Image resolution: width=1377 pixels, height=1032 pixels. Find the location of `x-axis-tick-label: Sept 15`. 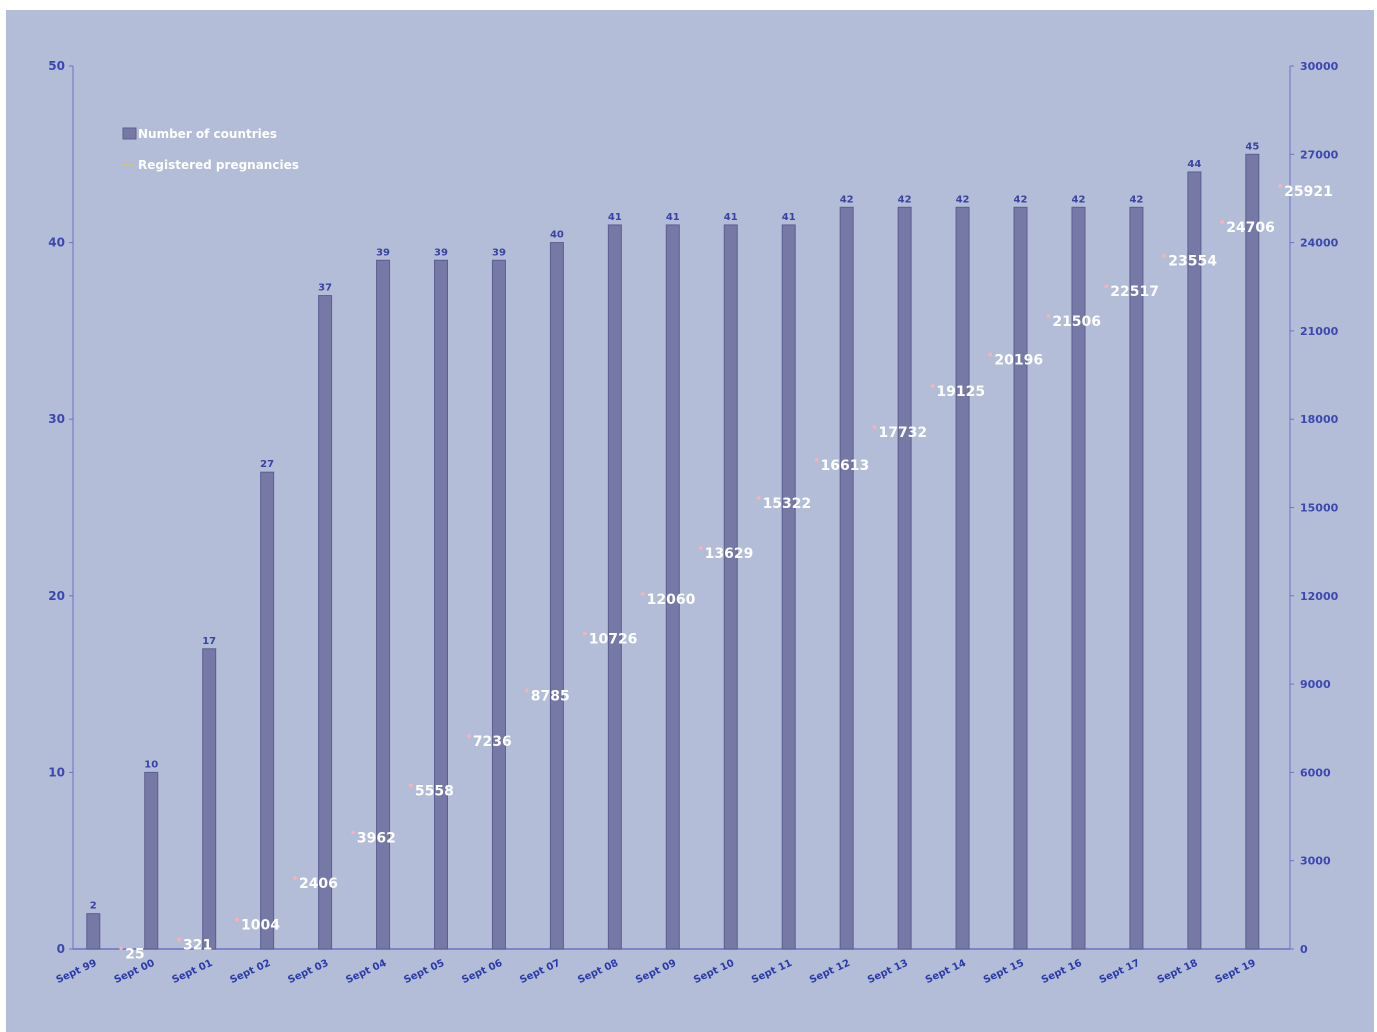

x-axis-tick-label: Sept 15 is located at coordinates (1004, 972).